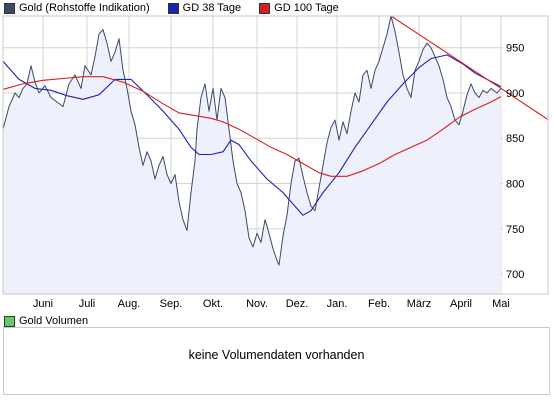  Describe the element at coordinates (257, 304) in the screenshot. I see `x-tick-label: Nov.` at that location.